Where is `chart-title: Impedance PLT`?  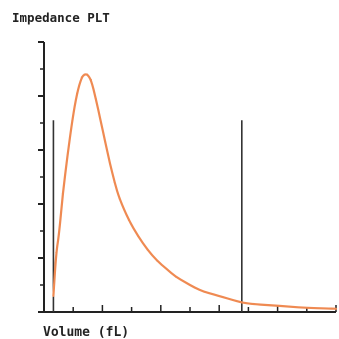 chart-title: Impedance PLT is located at coordinates (61, 17).